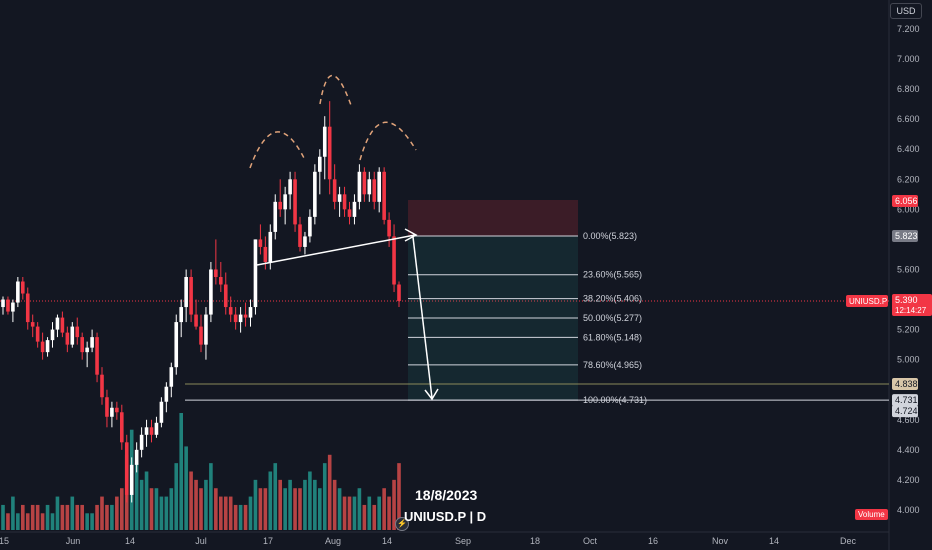 This screenshot has height=550, width=932. Describe the element at coordinates (906, 11) in the screenshot. I see `currency-badge: USD` at that location.